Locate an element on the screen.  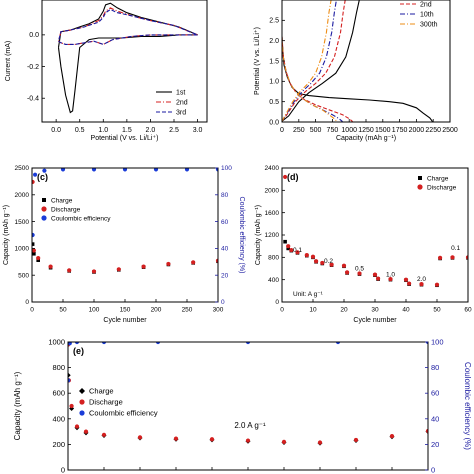
x-axis-label-a: Potential (V vs. Li/Li⁺) is located at coordinates (125, 138).